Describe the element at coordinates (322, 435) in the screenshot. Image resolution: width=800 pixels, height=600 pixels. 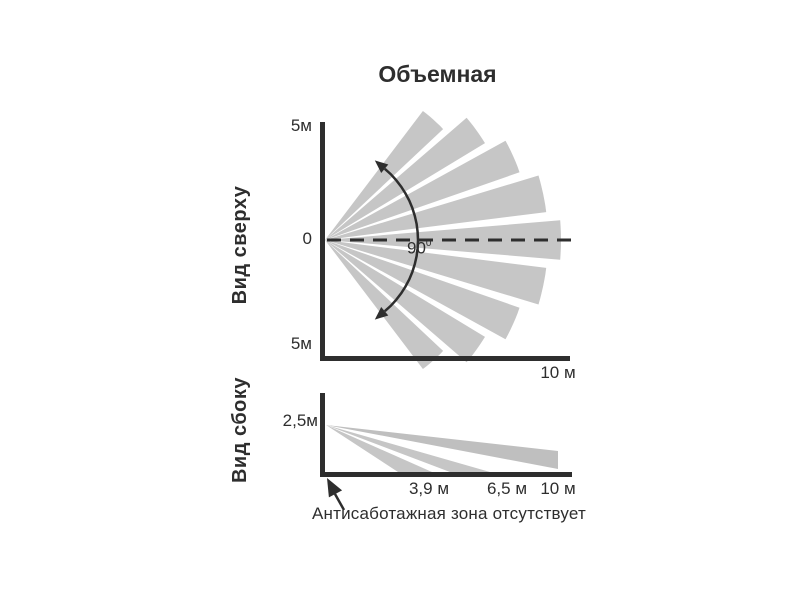
I see `side-view-wall-axis` at that location.